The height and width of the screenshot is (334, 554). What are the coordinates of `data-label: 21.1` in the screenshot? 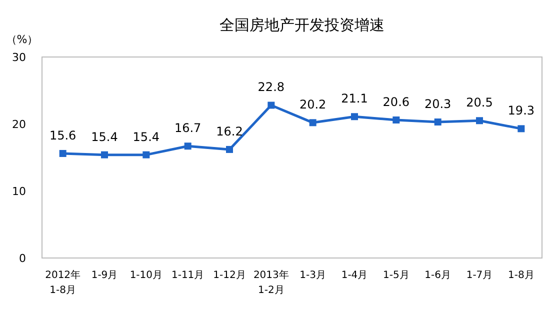 It's located at (354, 99).